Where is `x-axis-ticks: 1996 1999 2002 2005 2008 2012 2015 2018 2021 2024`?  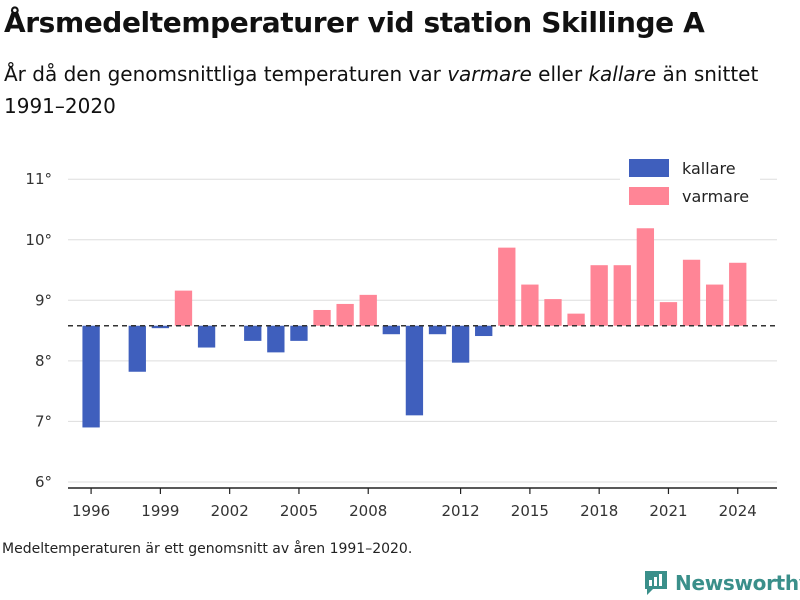 x-axis-ticks: 1996 1999 2002 2005 2008 2012 2015 2018 2021 2024 is located at coordinates (414, 504).